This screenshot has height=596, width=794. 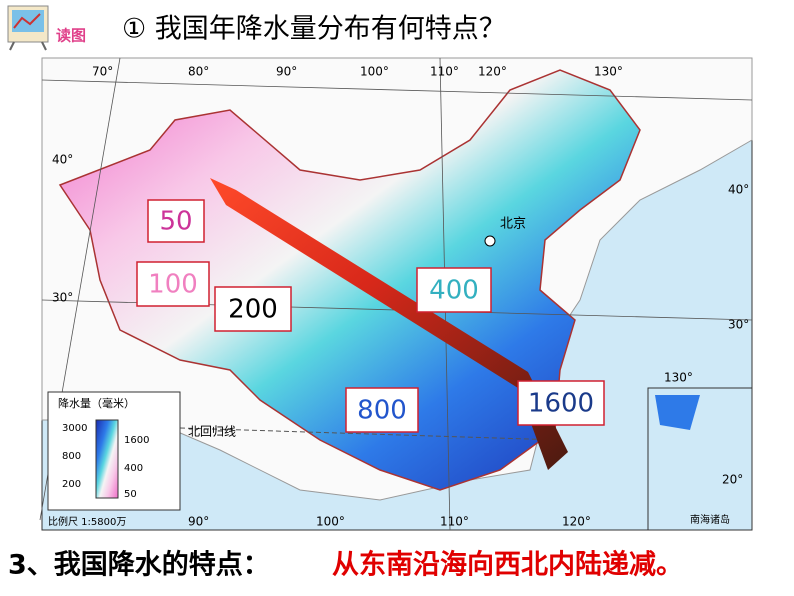 What do you see at coordinates (71, 456) in the screenshot?
I see `legend-level: 800` at bounding box center [71, 456].